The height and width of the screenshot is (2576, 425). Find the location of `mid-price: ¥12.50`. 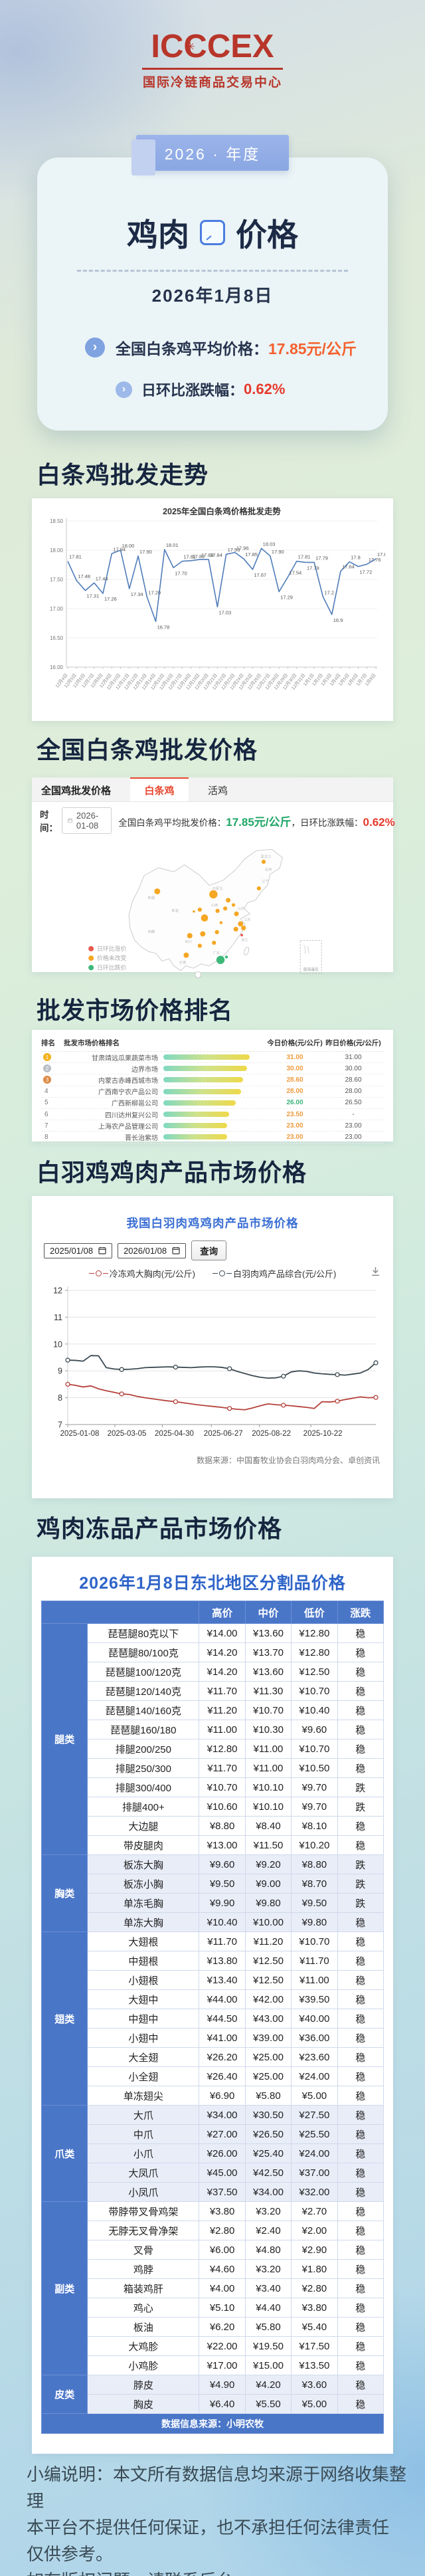

mid-price: ¥12.50 is located at coordinates (268, 1961).